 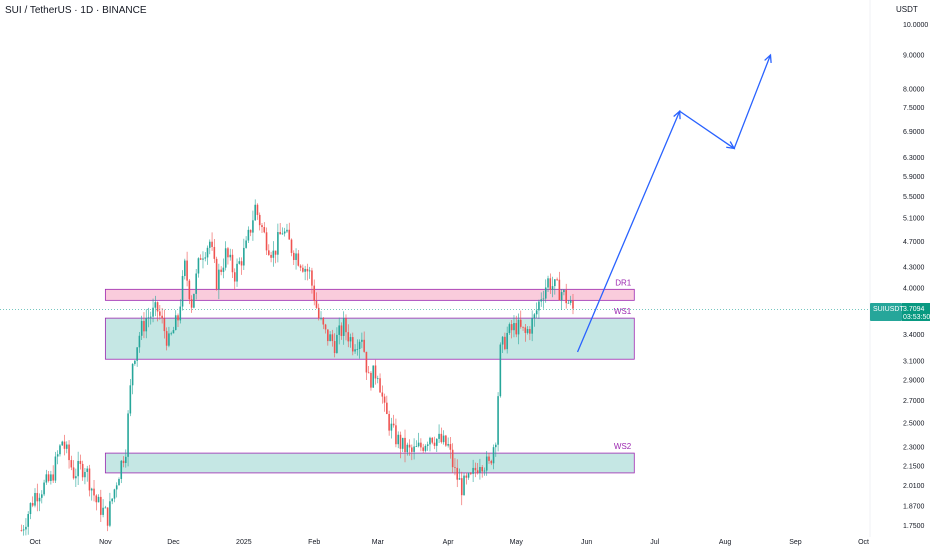 I want to click on y-tick-label: 8.0000, so click(x=914, y=89).